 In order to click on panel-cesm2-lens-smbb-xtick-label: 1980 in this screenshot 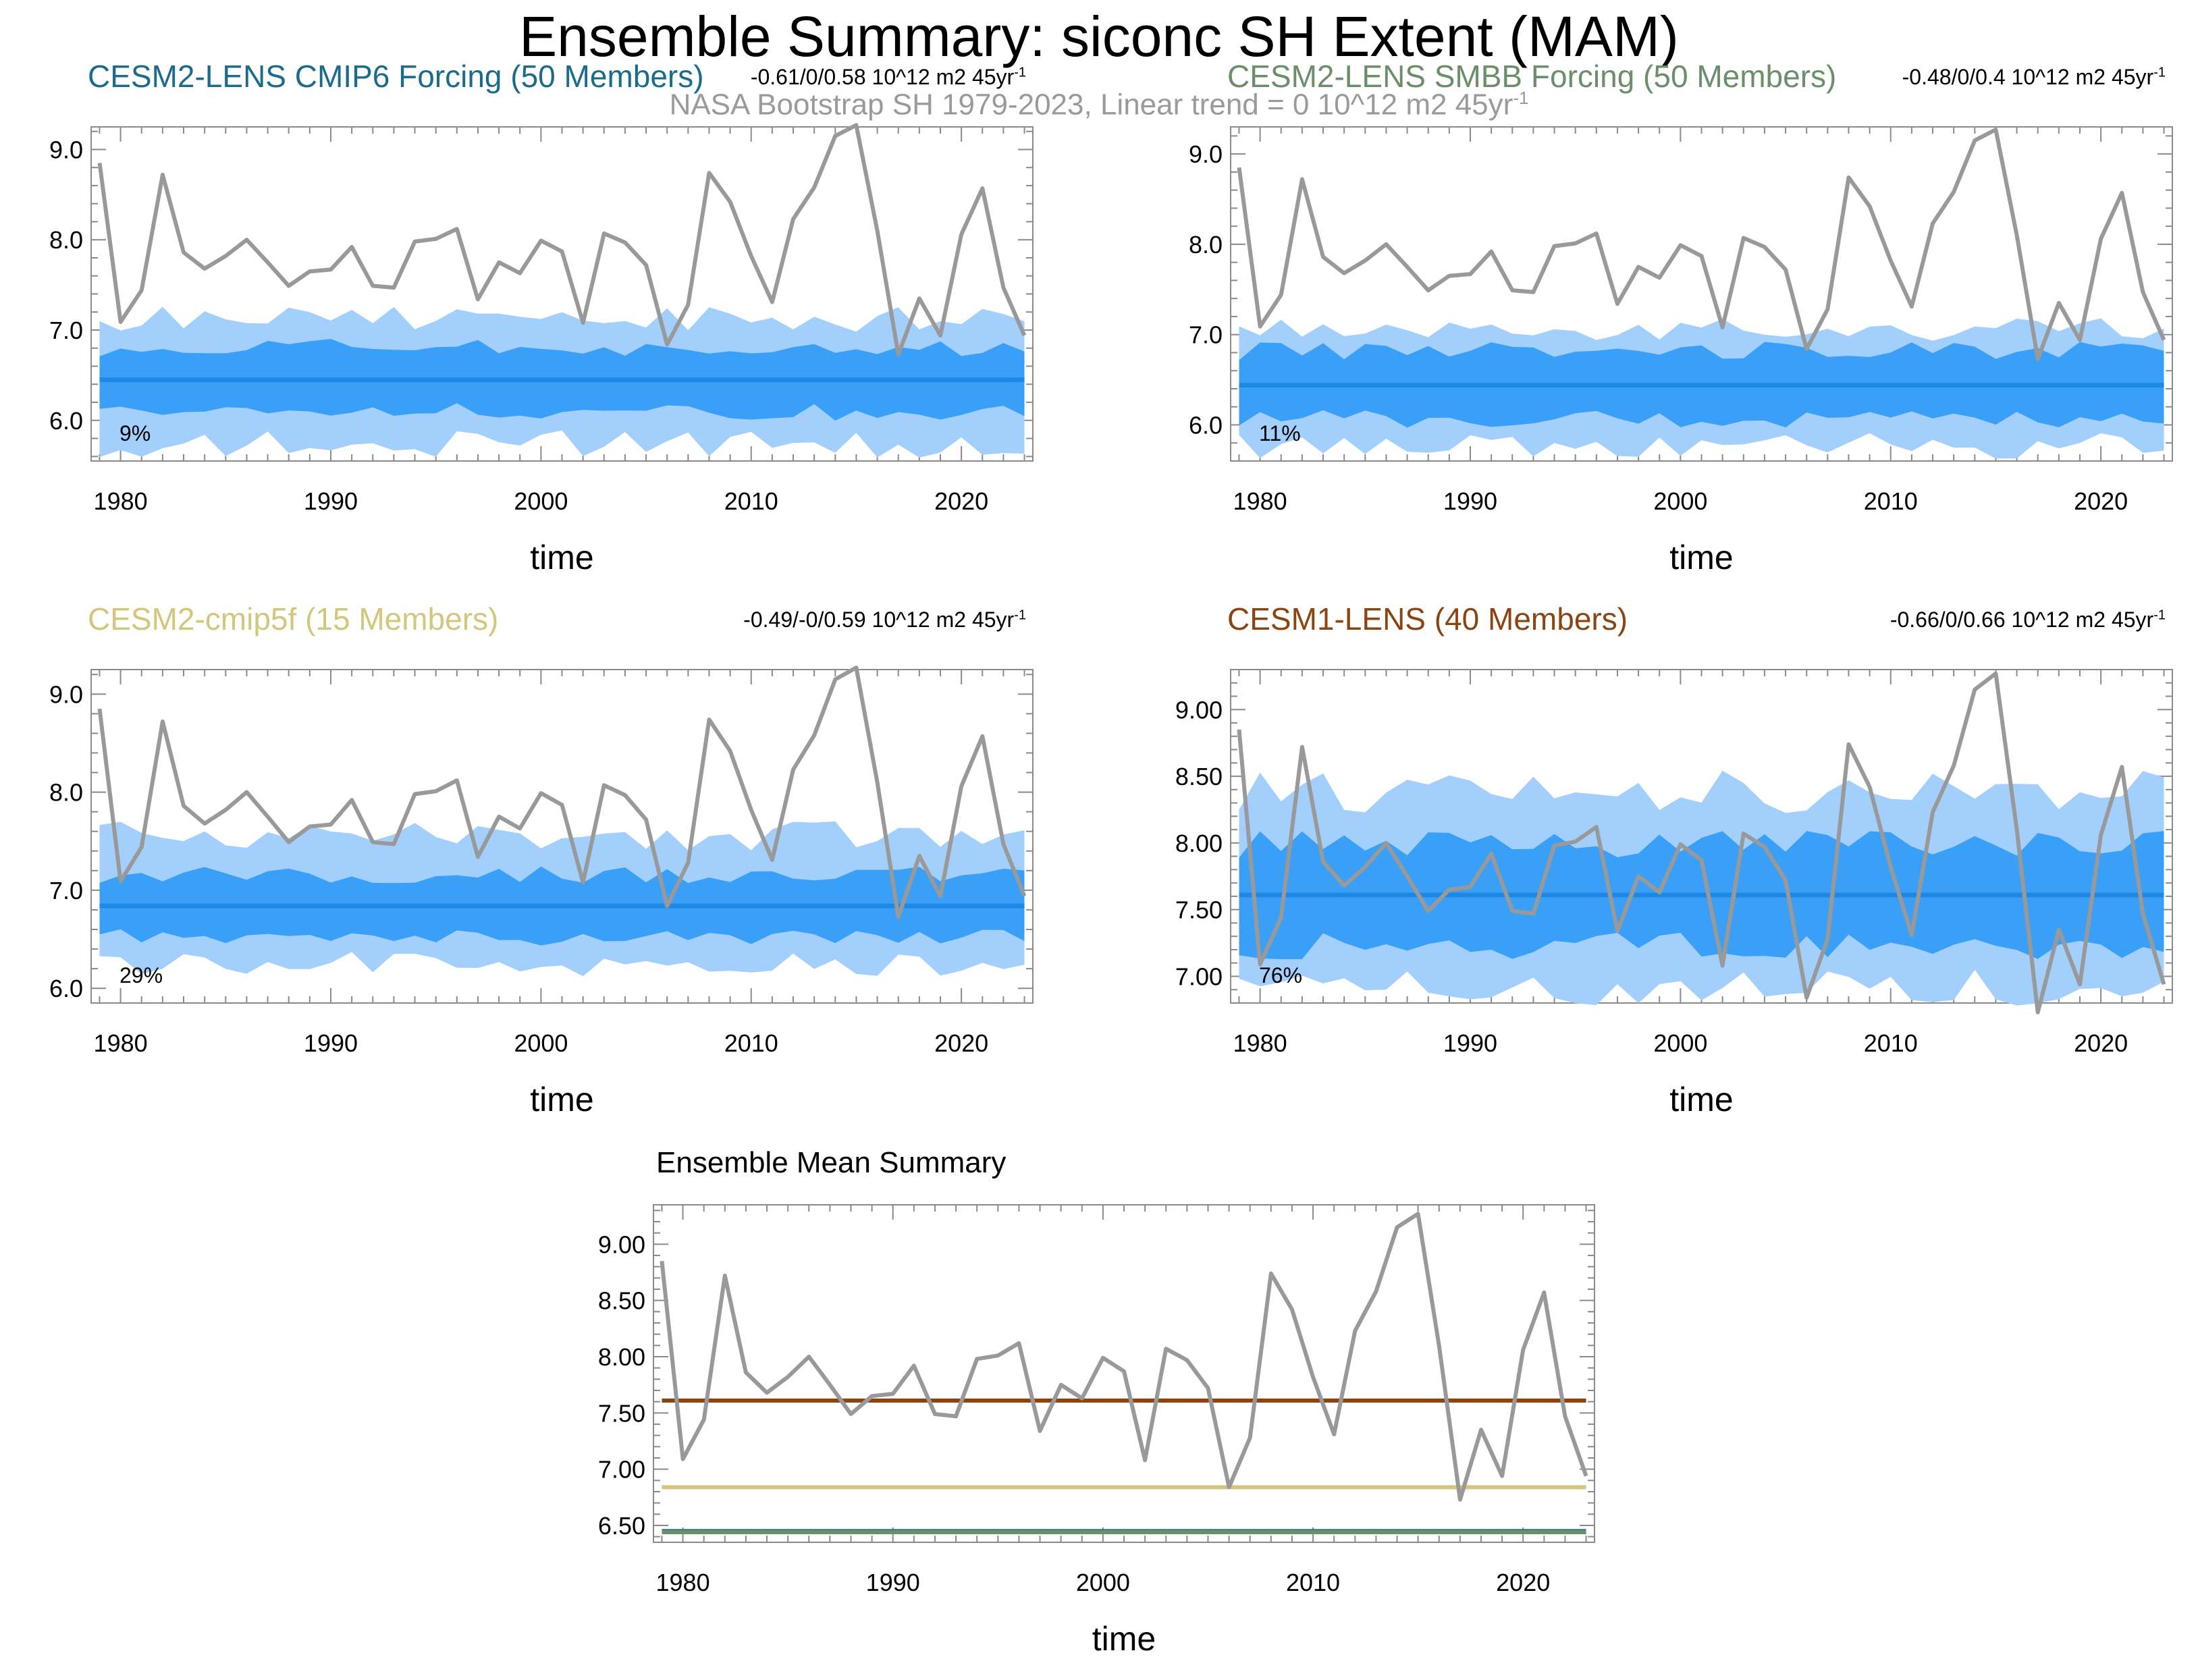, I will do `click(1260, 501)`.